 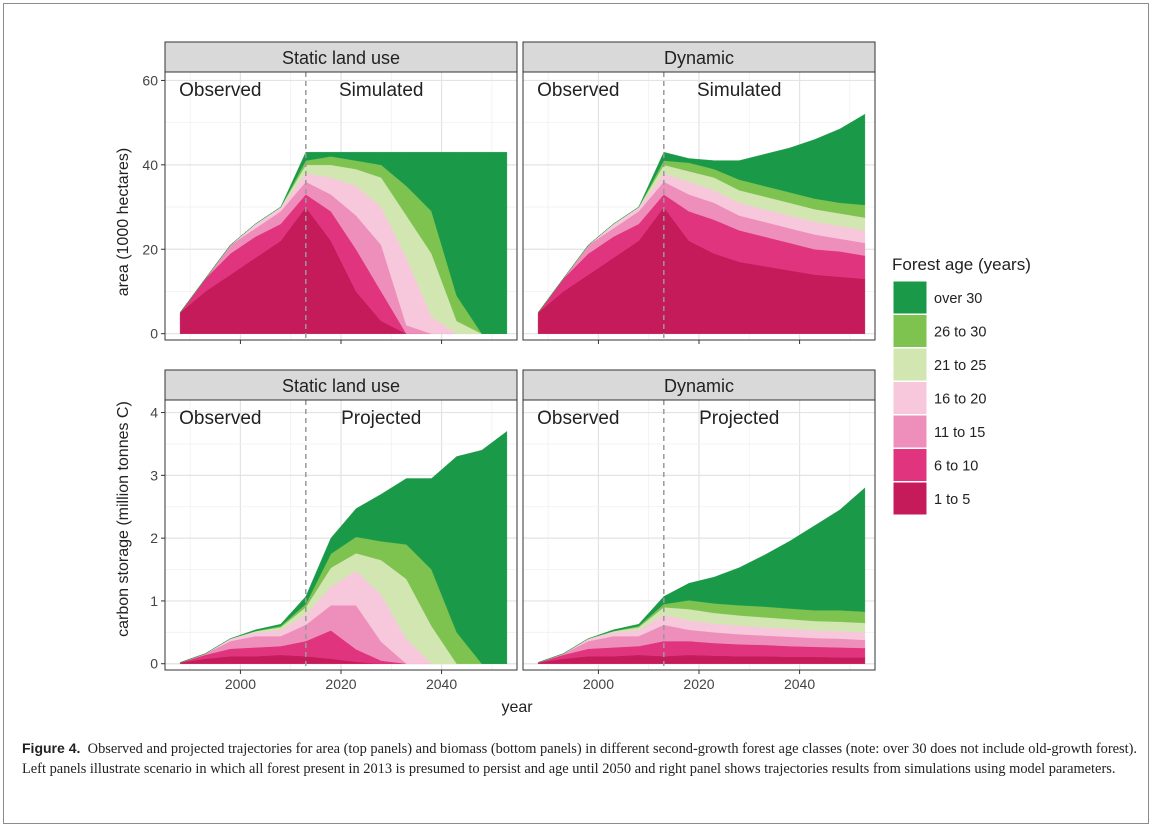 I want to click on caption-label: Figure 4., so click(x=51, y=748).